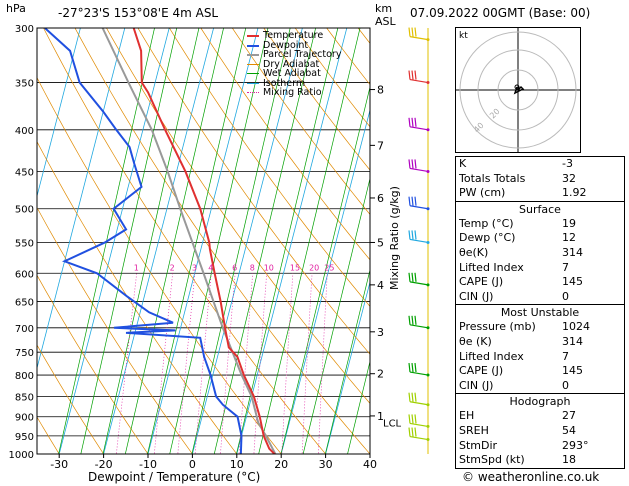 This screenshot has width=629, height=486. What do you see at coordinates (291, 64) in the screenshot?
I see `legend-label: Dry Adiabat` at bounding box center [291, 64].